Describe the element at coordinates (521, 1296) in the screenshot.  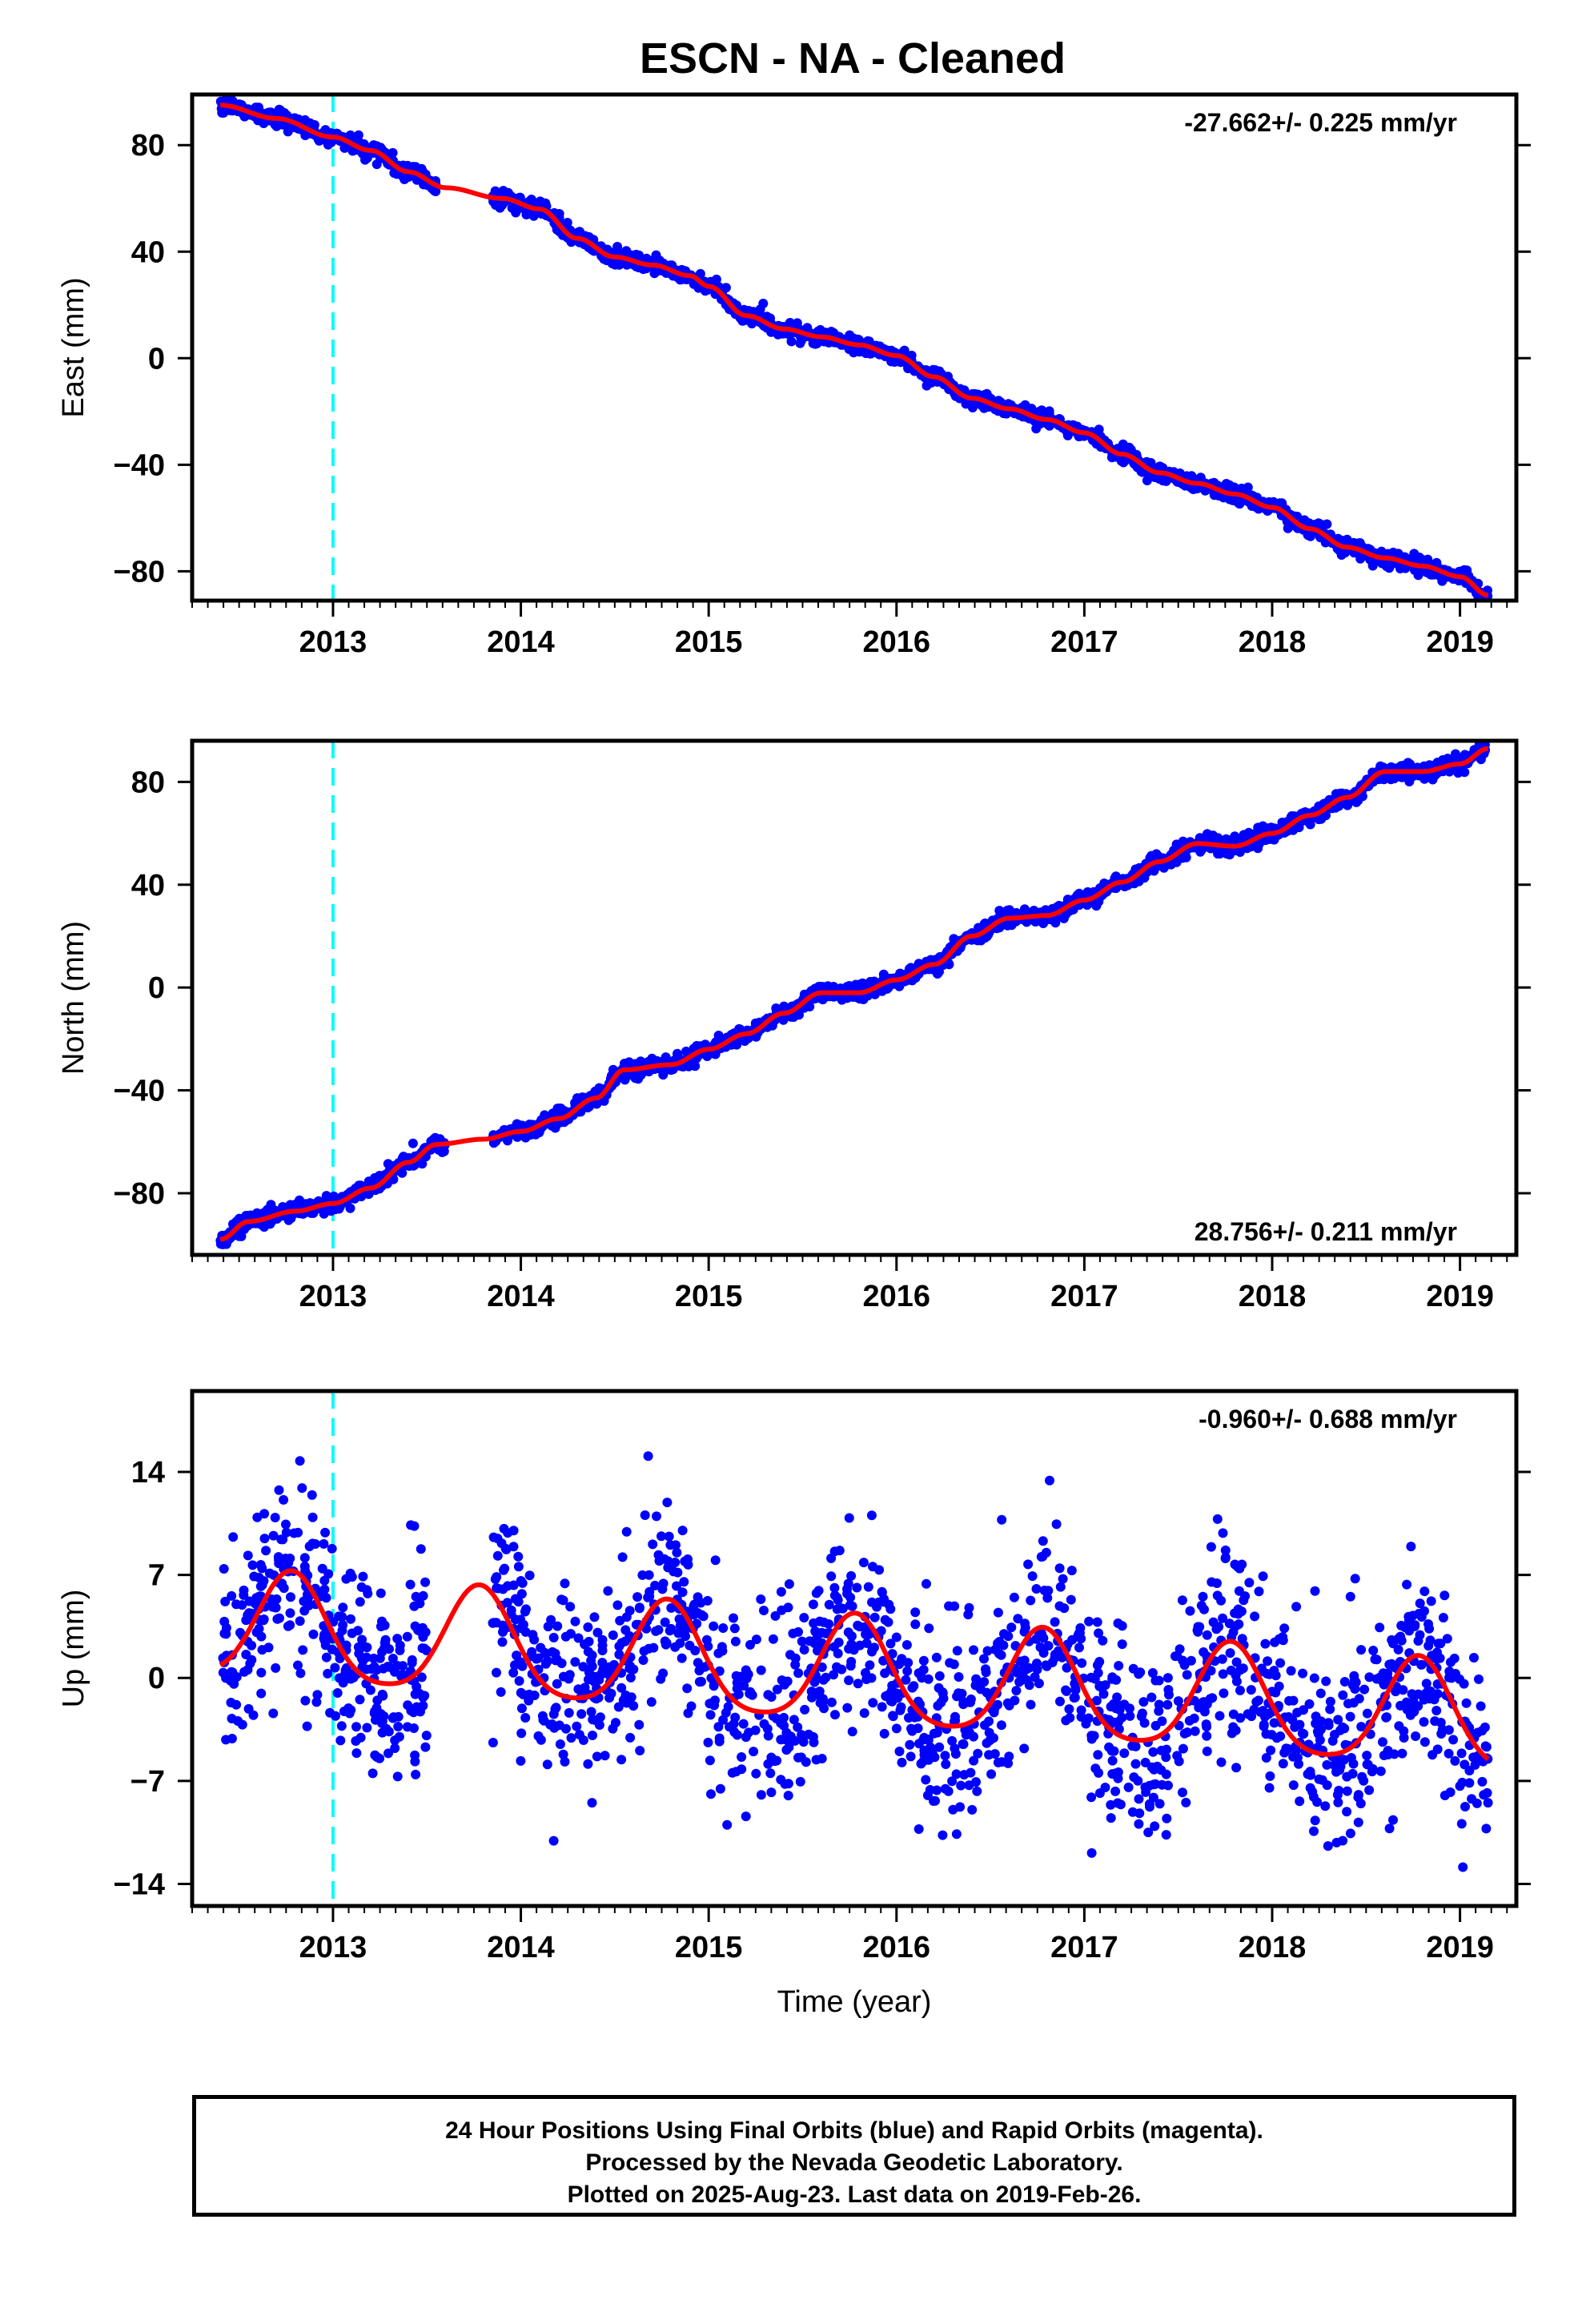
I see `x-tick-label: 2014` at that location.